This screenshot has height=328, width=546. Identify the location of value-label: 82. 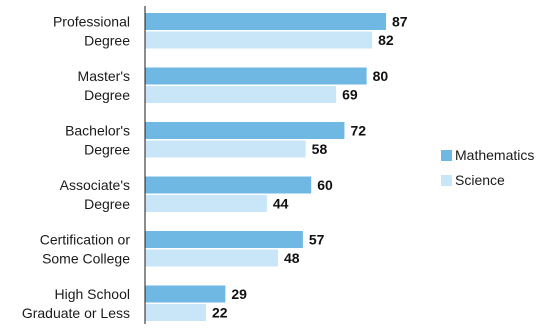
(386, 40).